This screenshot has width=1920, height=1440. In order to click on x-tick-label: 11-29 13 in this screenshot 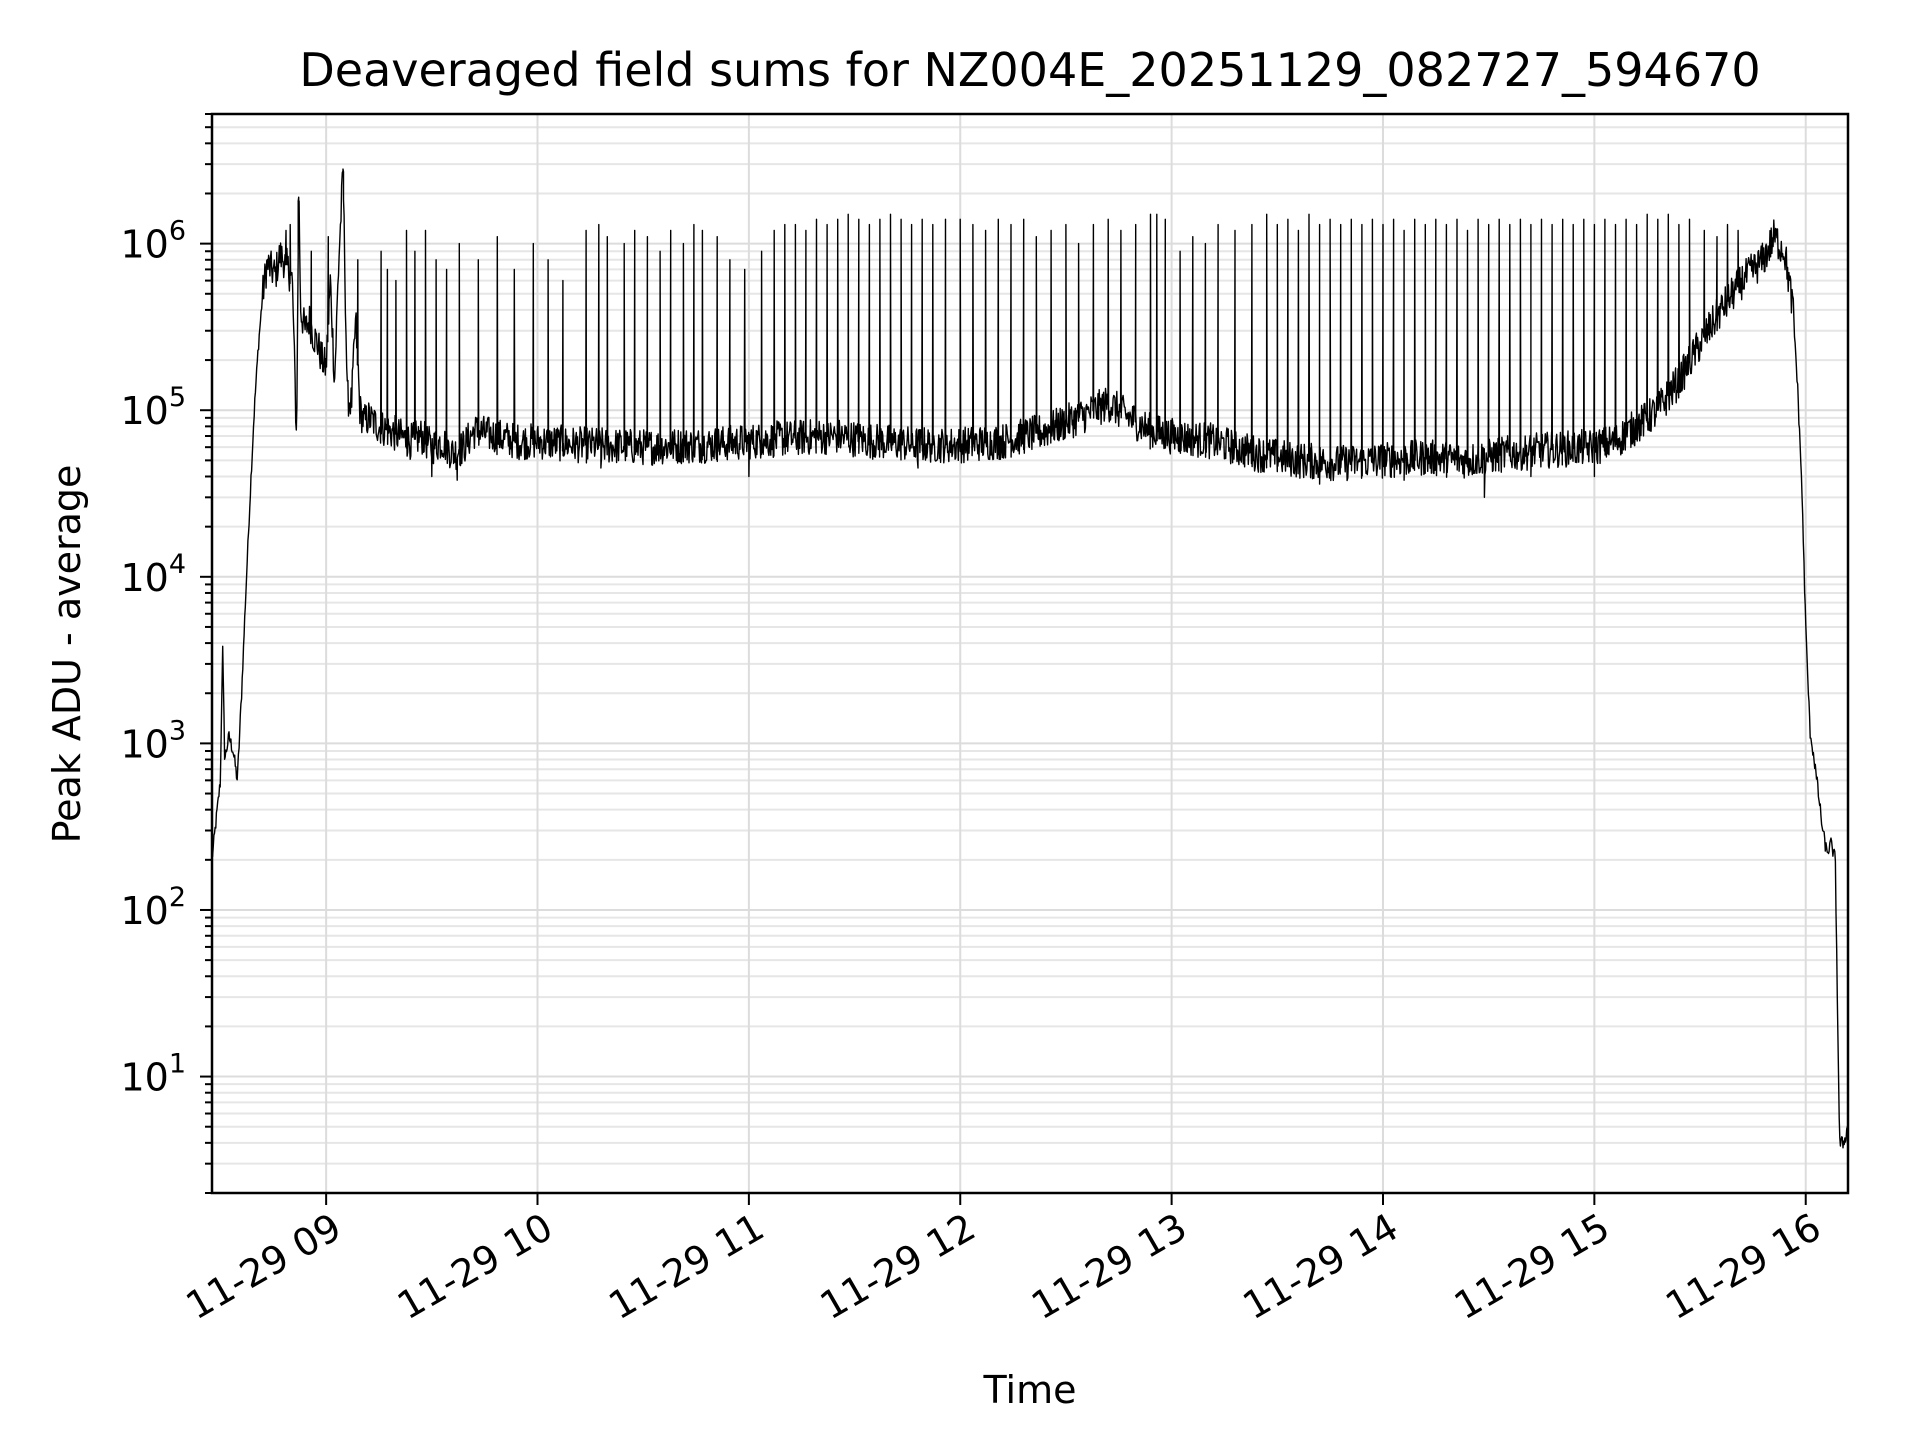, I will do `click(1109, 1267)`.